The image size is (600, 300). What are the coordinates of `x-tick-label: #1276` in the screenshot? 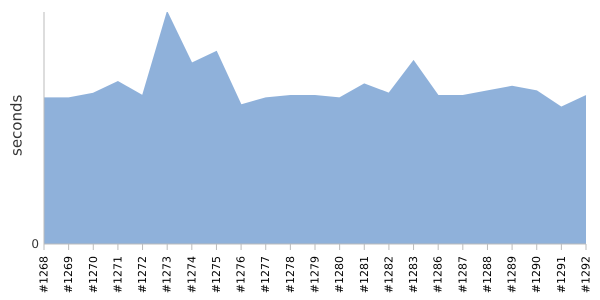 It's located at (241, 275).